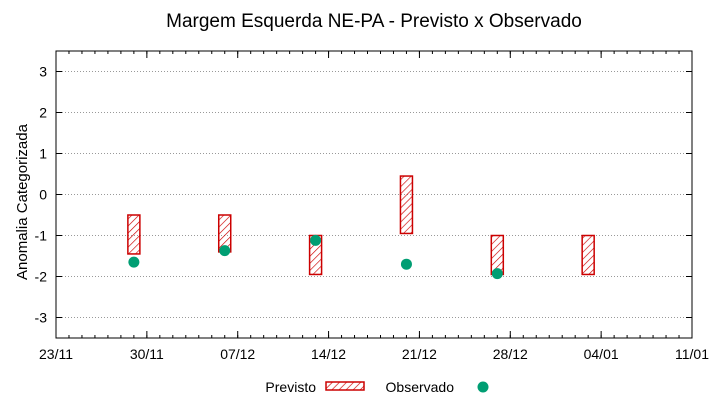 This screenshot has width=720, height=400. I want to click on legend-label-observado: Observado, so click(420, 387).